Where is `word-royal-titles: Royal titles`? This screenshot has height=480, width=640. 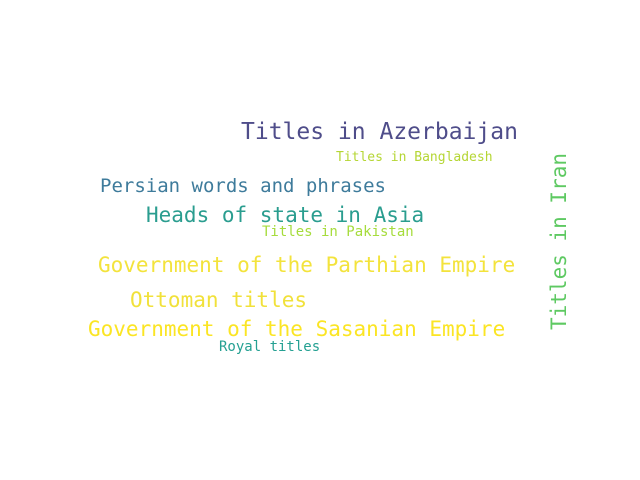
word-royal-titles: Royal titles is located at coordinates (270, 347).